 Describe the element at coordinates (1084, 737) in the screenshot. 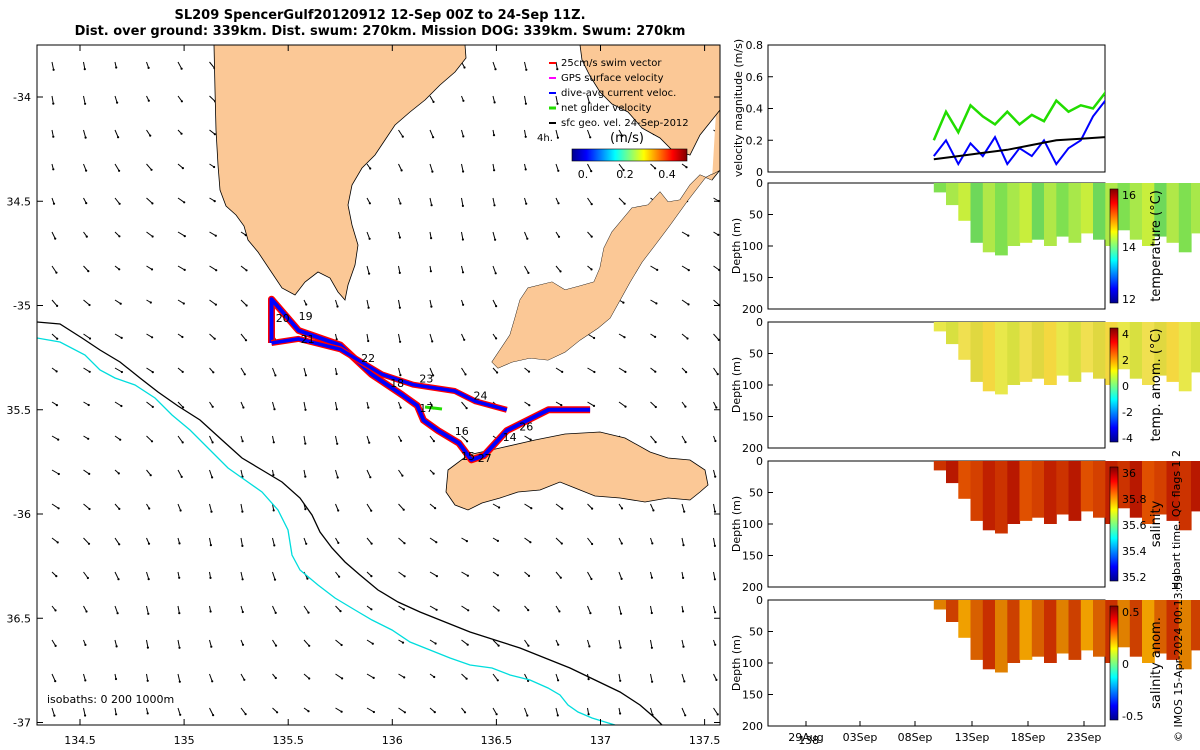

I see `time-tick-label: 23Sep` at that location.